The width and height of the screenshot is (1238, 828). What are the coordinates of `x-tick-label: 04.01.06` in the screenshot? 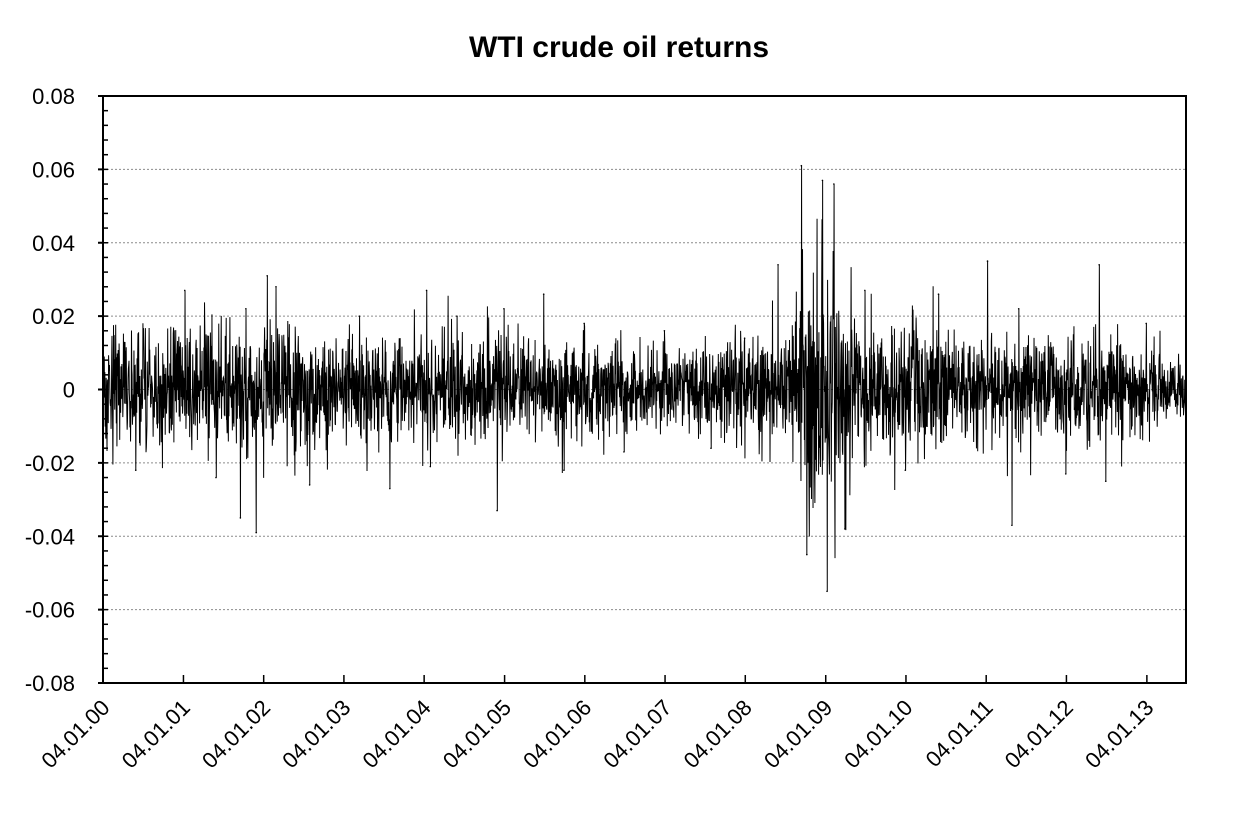 It's located at (557, 734).